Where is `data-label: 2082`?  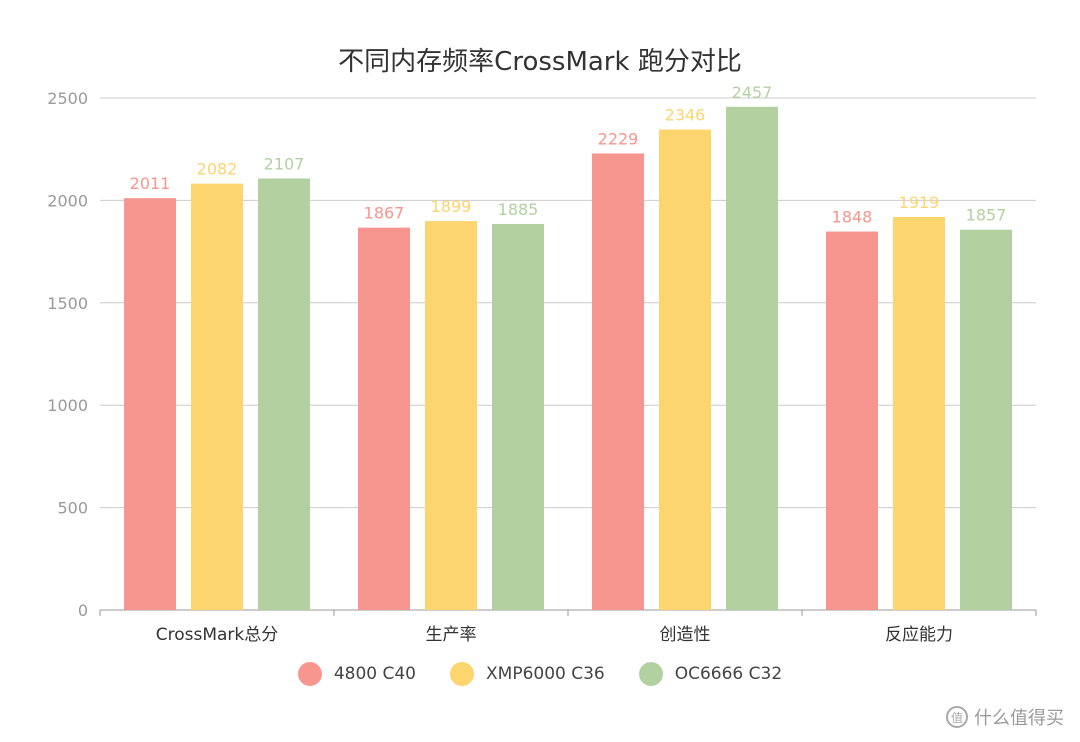 data-label: 2082 is located at coordinates (217, 169).